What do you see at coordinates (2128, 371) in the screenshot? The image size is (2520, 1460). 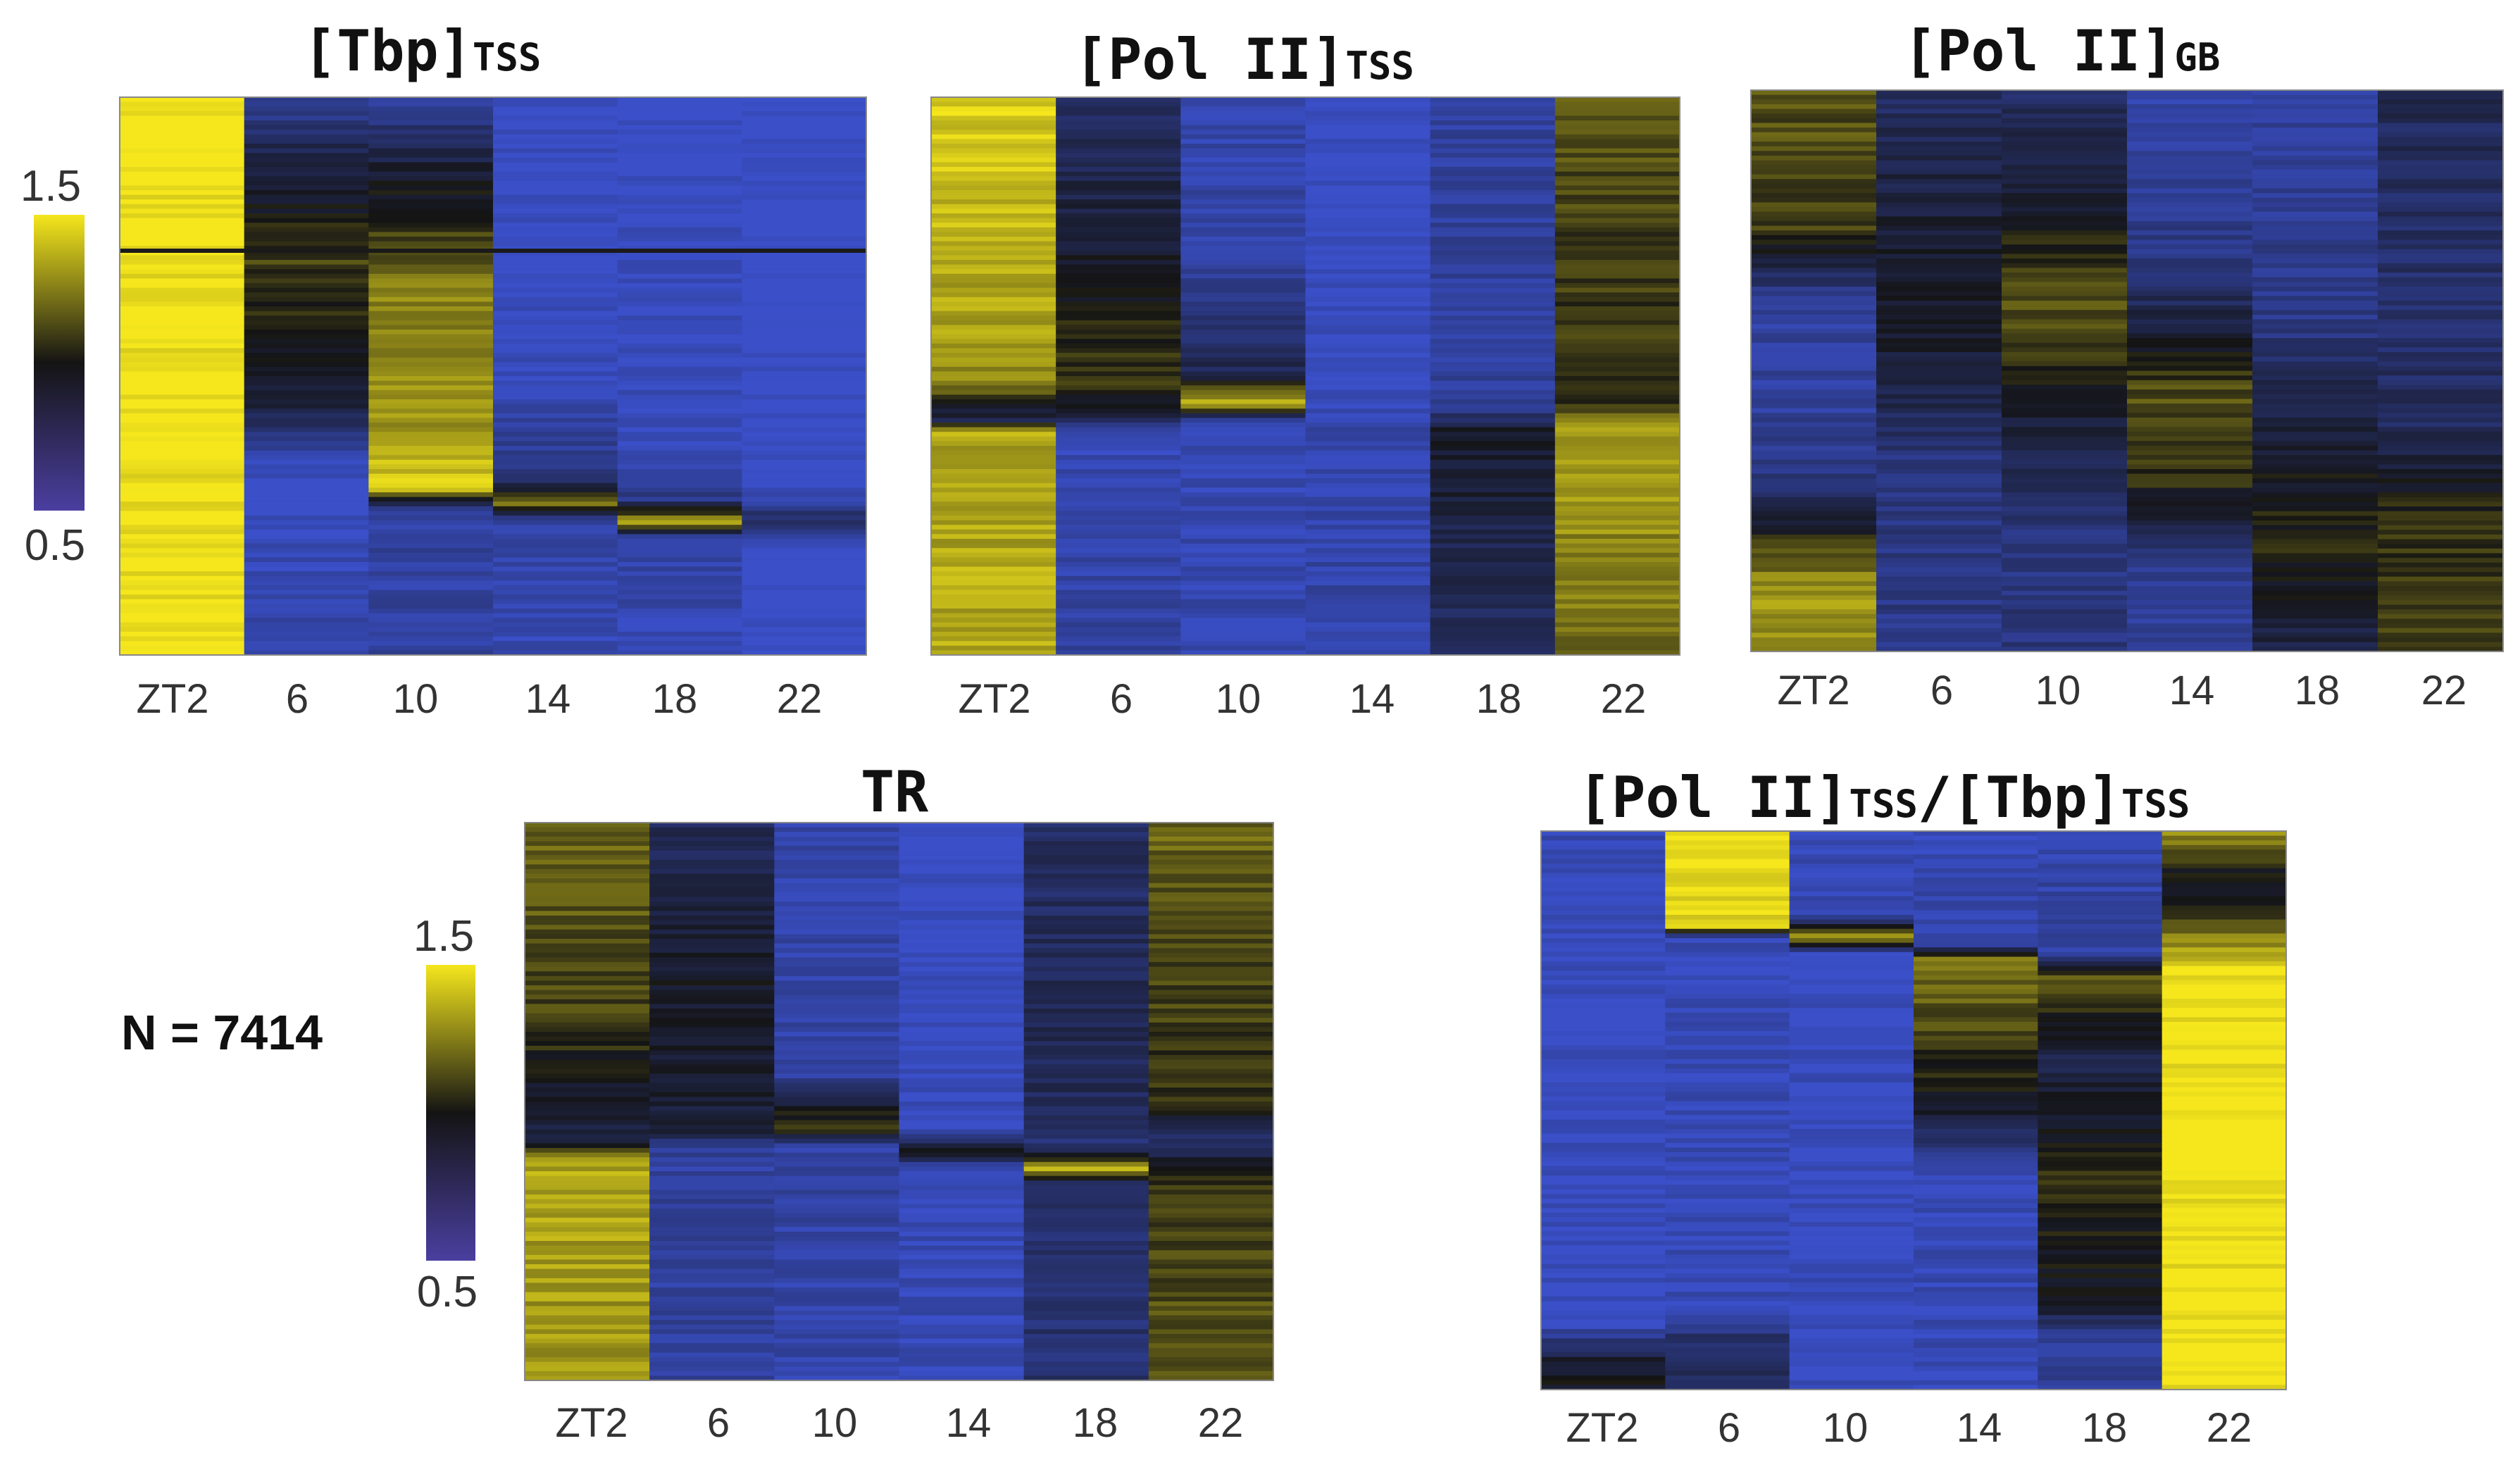 I see `heatmap-cells` at bounding box center [2128, 371].